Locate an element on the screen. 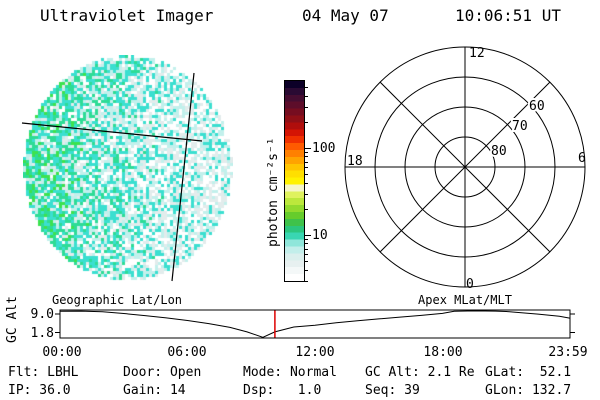 The image size is (600, 400). strip-title-geographic: Geographic Lat/Lon is located at coordinates (117, 300).